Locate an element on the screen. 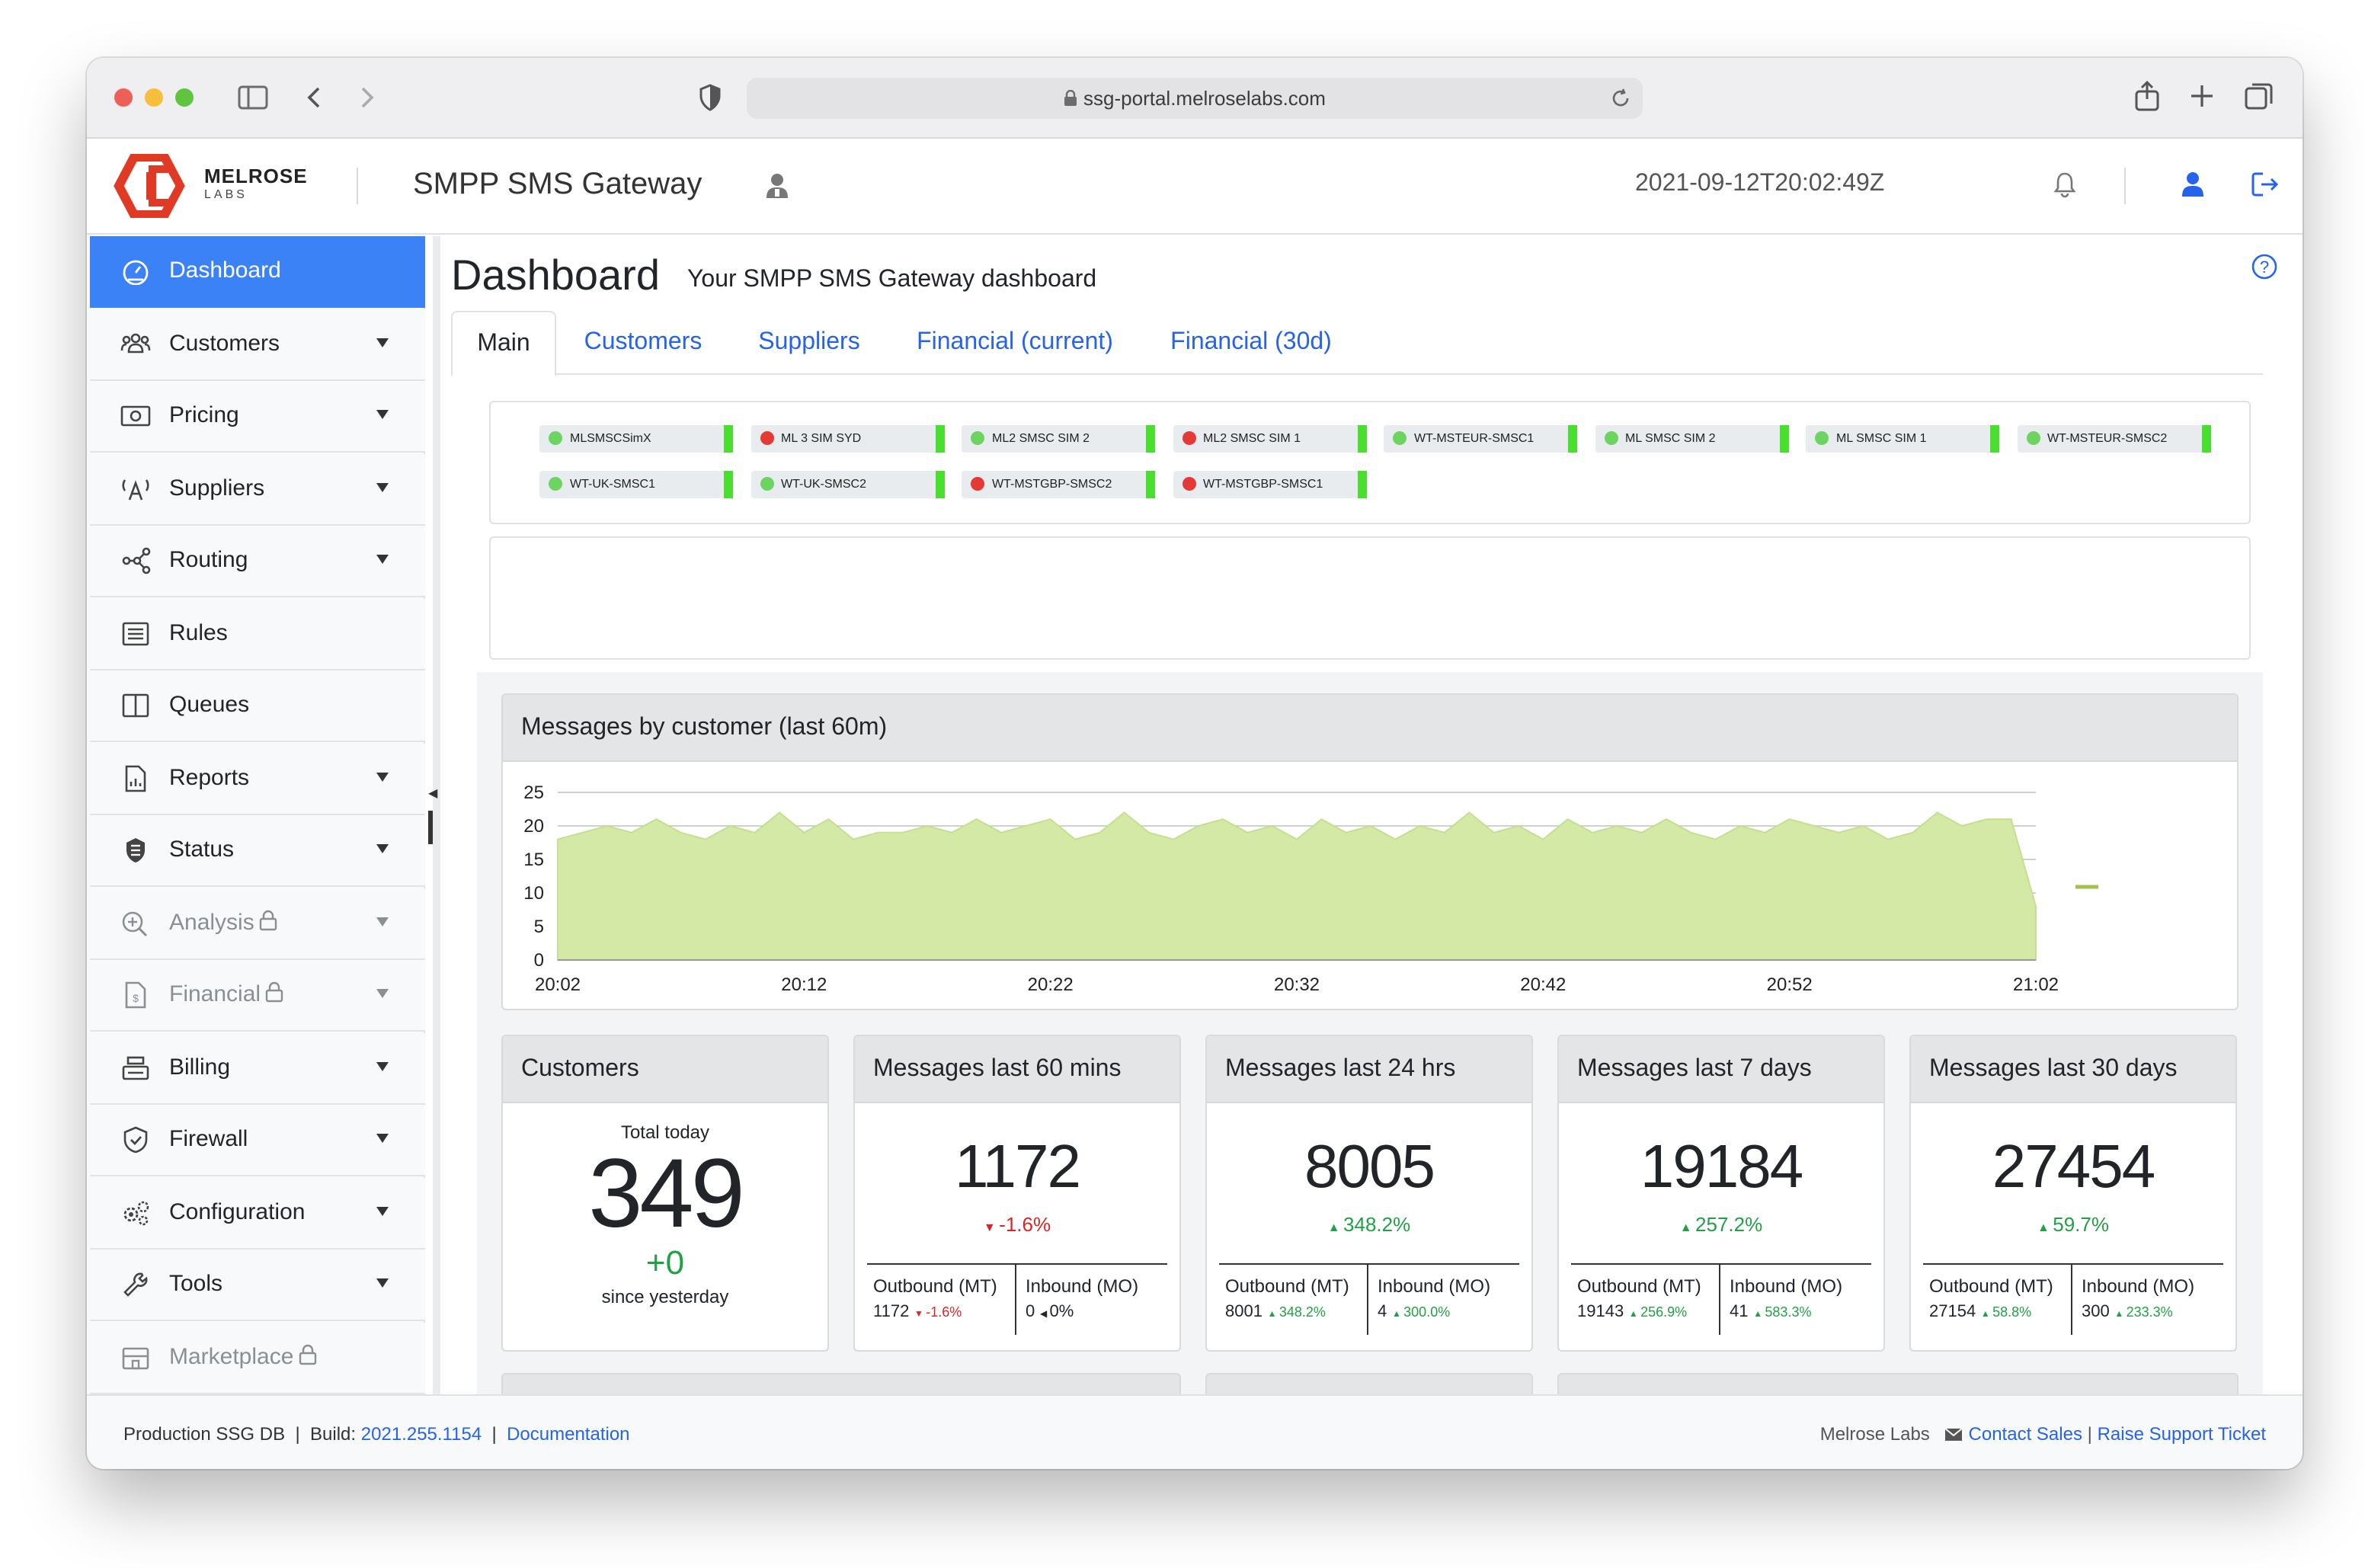  banknote-icon is located at coordinates (135, 416).